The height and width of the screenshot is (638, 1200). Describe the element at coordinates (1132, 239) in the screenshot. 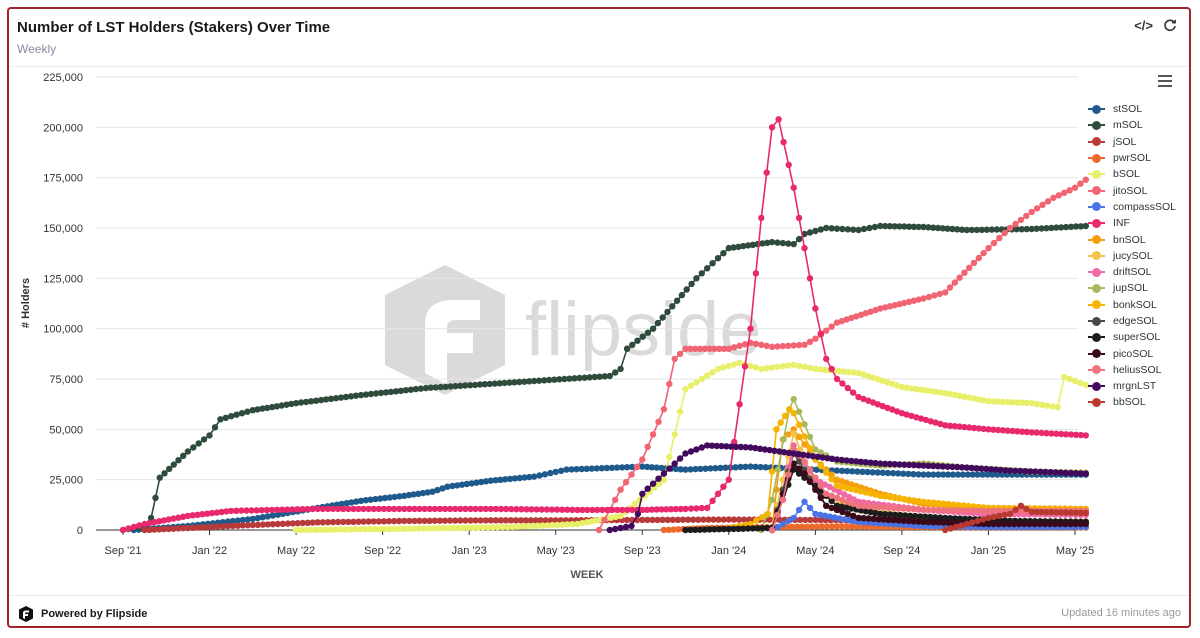

I see `legend-item-bnSOL: bnSOL` at that location.